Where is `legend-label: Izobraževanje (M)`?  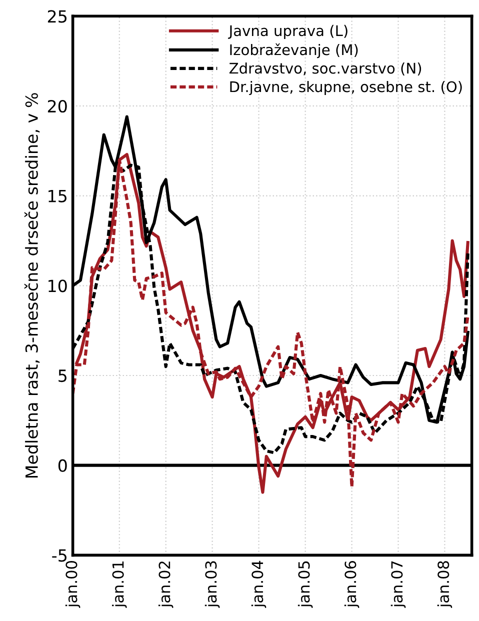
legend-label: Izobraževanje (M) is located at coordinates (294, 50).